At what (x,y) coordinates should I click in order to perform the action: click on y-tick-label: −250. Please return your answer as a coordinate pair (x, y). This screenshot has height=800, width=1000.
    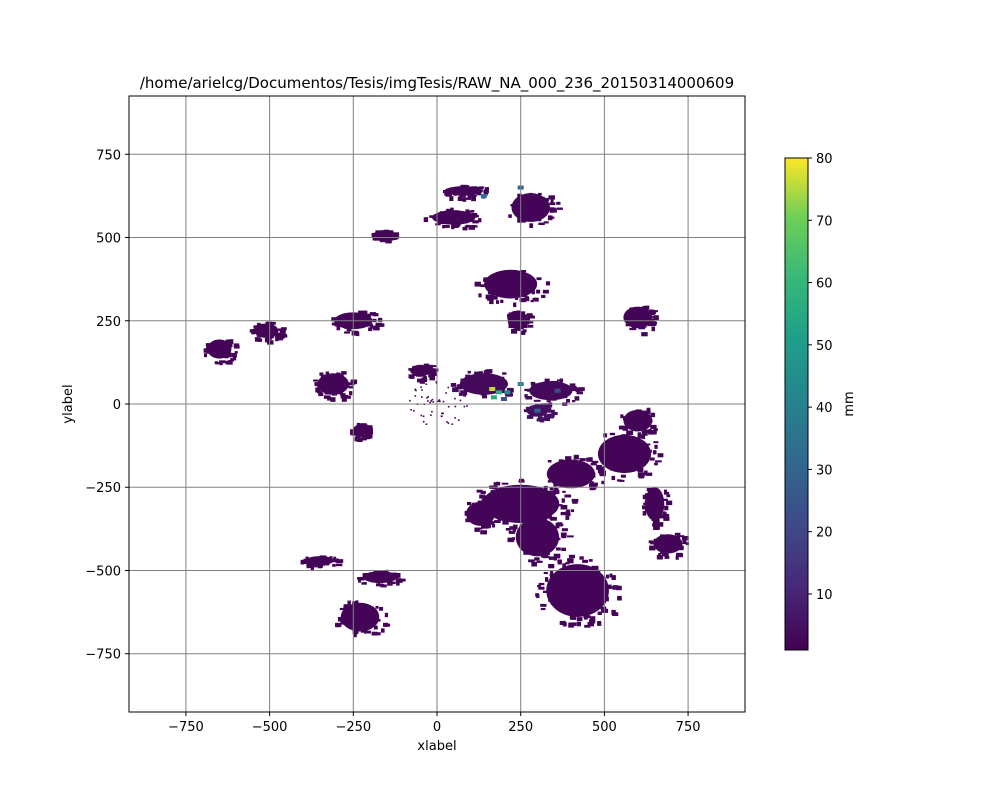
    Looking at the image, I should click on (103, 488).